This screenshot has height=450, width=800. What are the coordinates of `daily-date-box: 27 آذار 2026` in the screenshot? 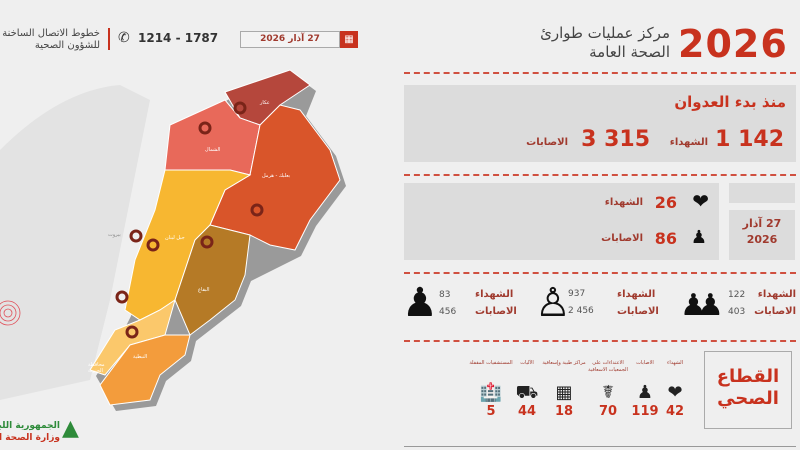 It's located at (762, 235).